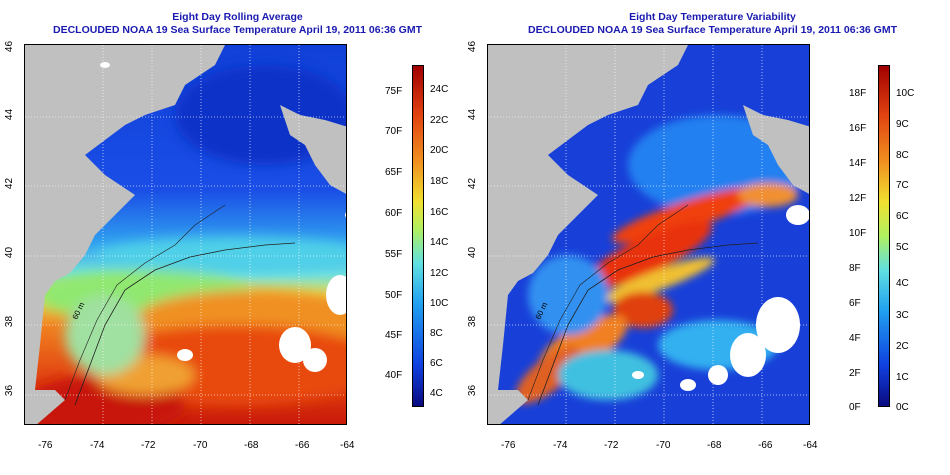  Describe the element at coordinates (439, 150) in the screenshot. I see `colorbar-c-label: 20C` at that location.